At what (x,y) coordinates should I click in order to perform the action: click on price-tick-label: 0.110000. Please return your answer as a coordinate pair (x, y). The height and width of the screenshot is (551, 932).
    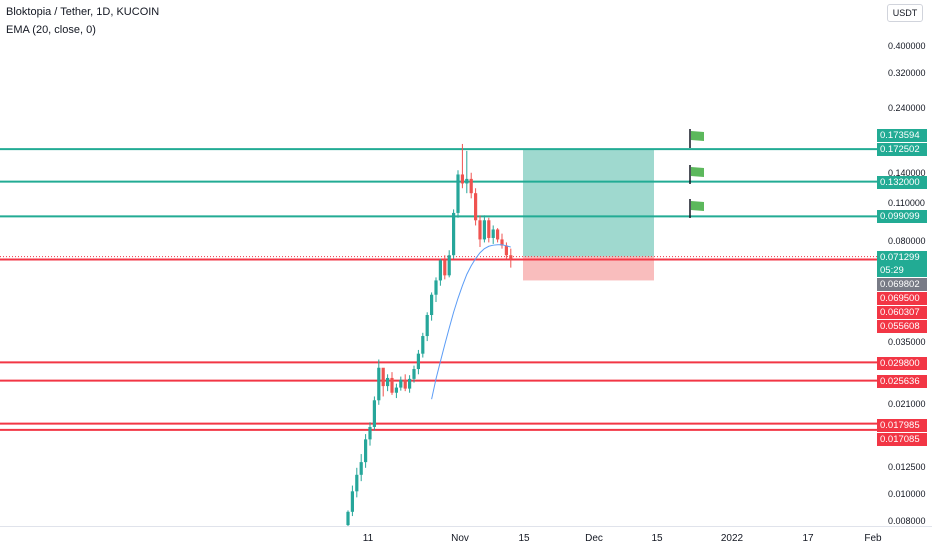
    Looking at the image, I should click on (906, 202).